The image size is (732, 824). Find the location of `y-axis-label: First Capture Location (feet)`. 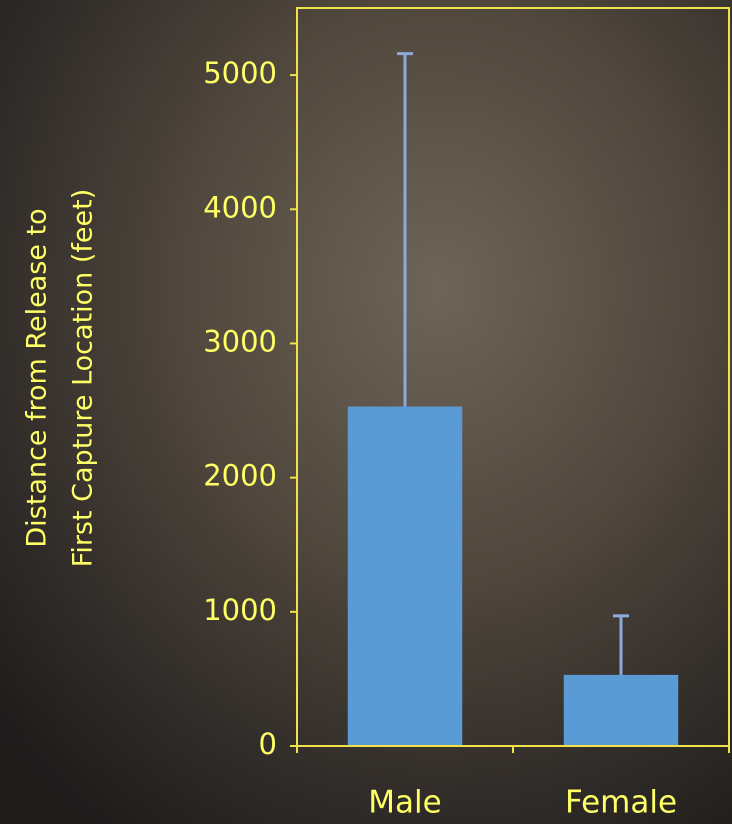

y-axis-label: First Capture Location (feet) is located at coordinates (83, 378).